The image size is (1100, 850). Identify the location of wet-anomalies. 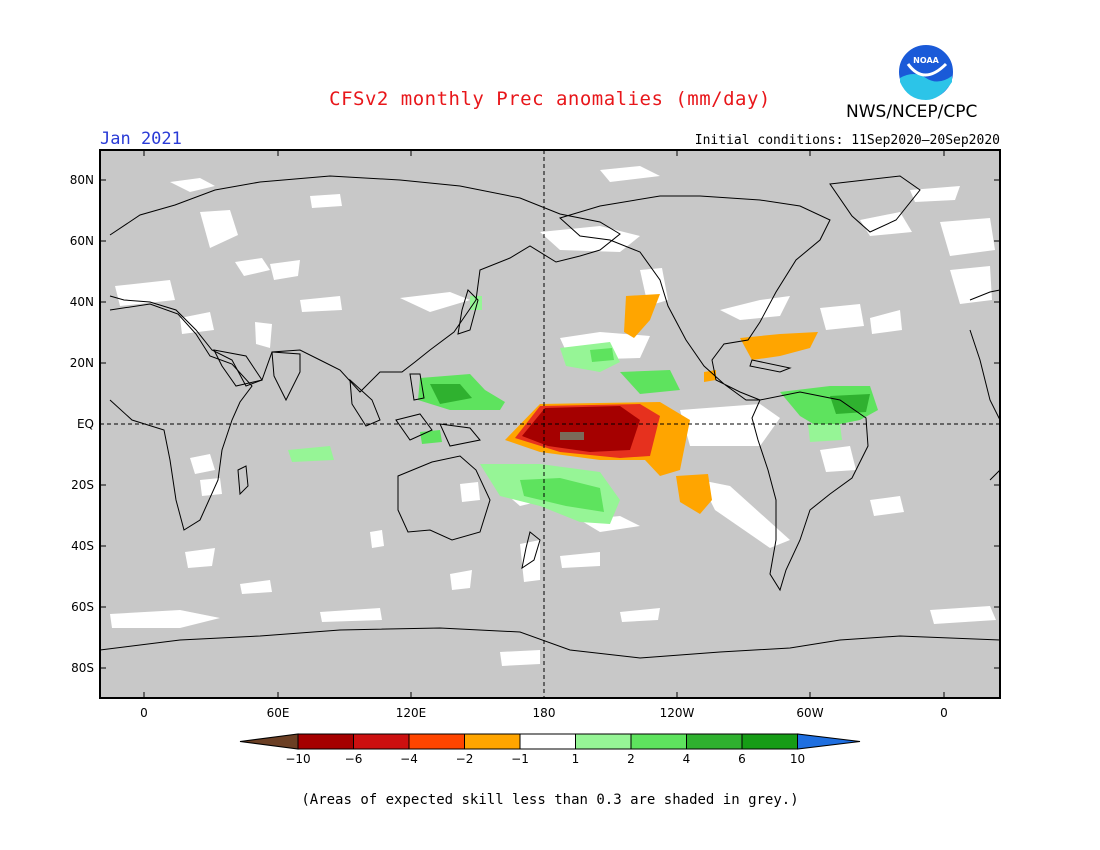
(583, 410).